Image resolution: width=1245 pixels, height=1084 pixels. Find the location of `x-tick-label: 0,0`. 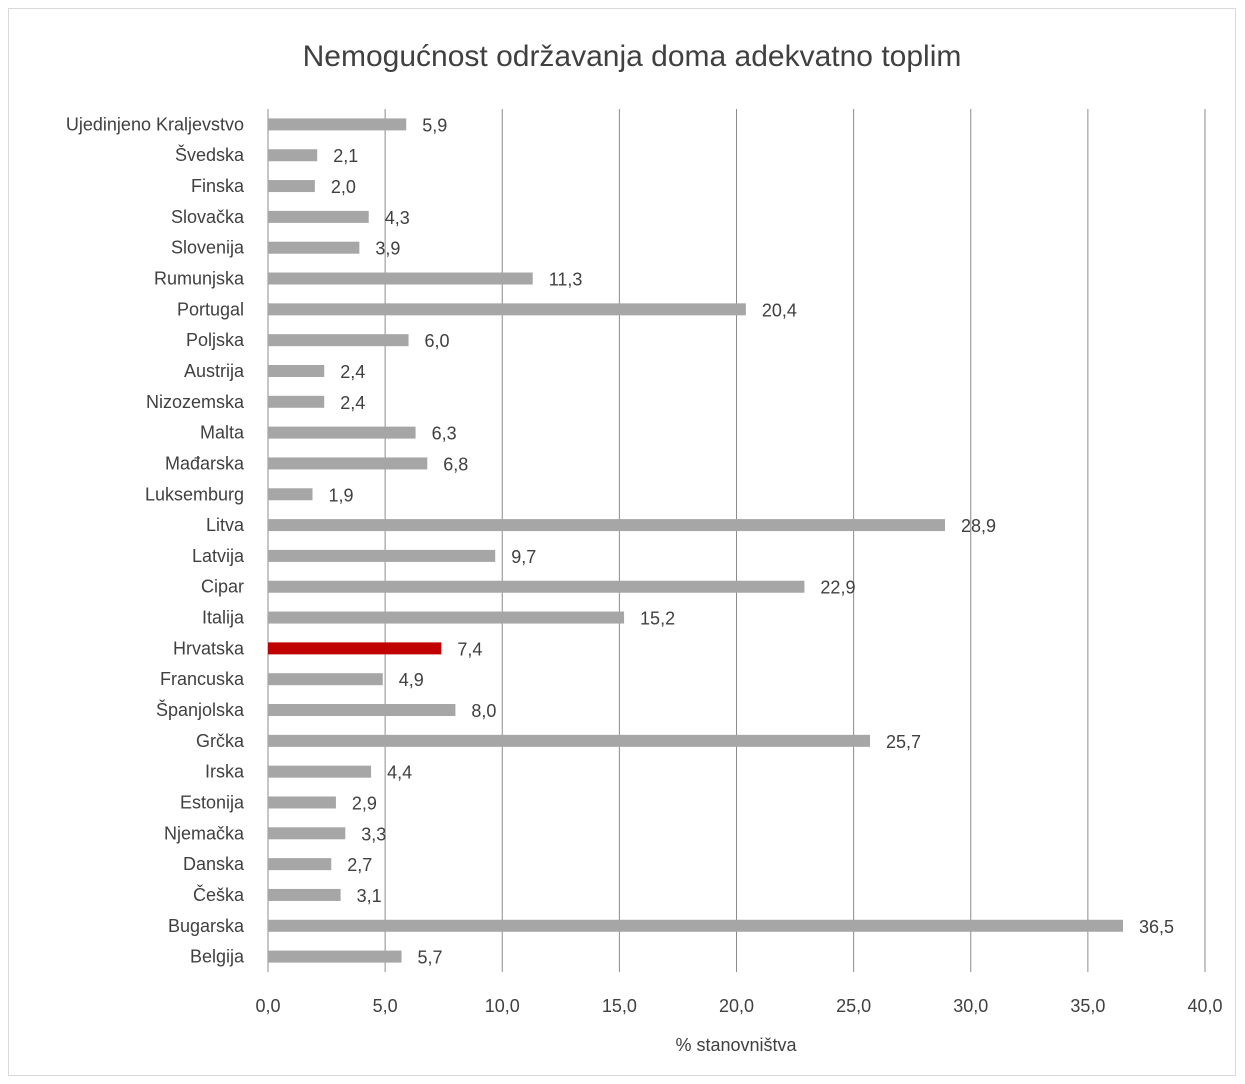

x-tick-label: 0,0 is located at coordinates (267, 1006).